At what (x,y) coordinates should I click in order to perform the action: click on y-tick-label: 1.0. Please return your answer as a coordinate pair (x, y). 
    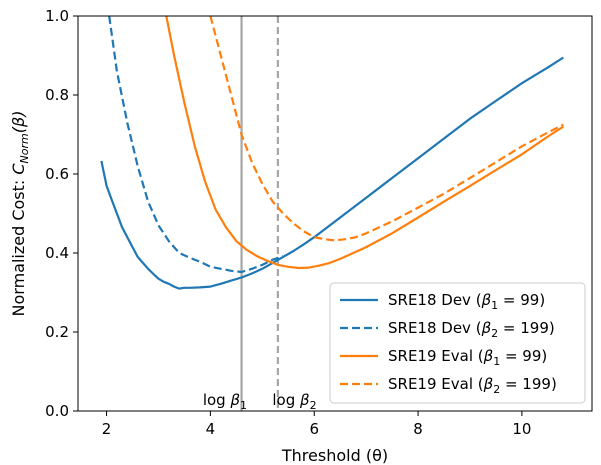
    Looking at the image, I should click on (57, 16).